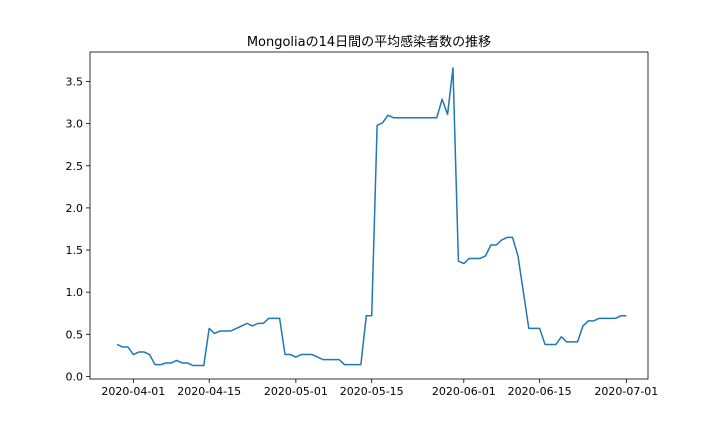  What do you see at coordinates (75, 334) in the screenshot?
I see `y-tick-label: 0.5` at bounding box center [75, 334].